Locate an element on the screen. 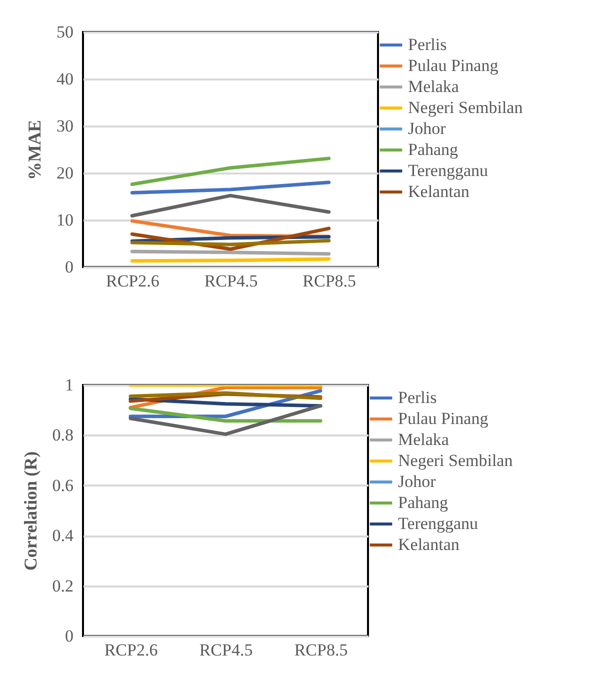  y-tick-label: 0.6 is located at coordinates (63, 485).